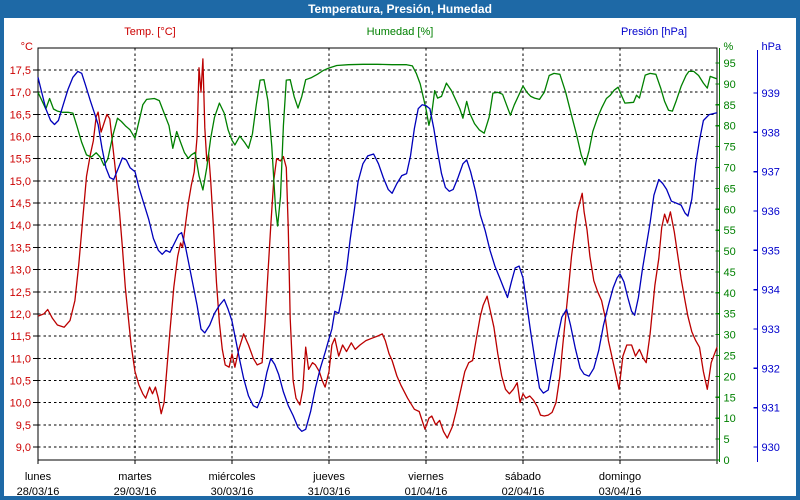 Image resolution: width=800 pixels, height=500 pixels. Describe the element at coordinates (771, 94) in the screenshot. I see `pressure-tick-label: 939` at that location.